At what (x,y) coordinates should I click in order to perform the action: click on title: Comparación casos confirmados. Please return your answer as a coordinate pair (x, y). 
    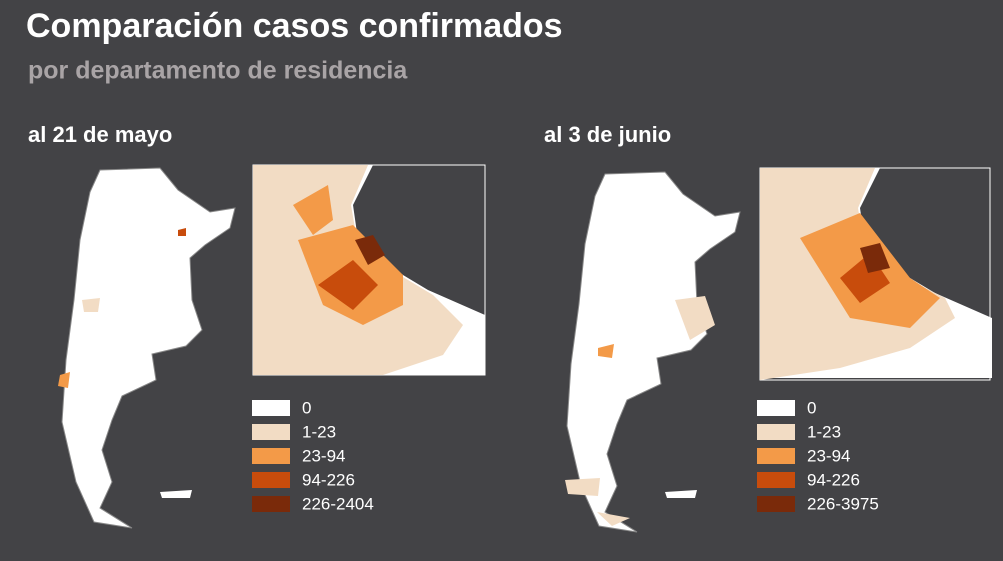
    Looking at the image, I should click on (294, 26).